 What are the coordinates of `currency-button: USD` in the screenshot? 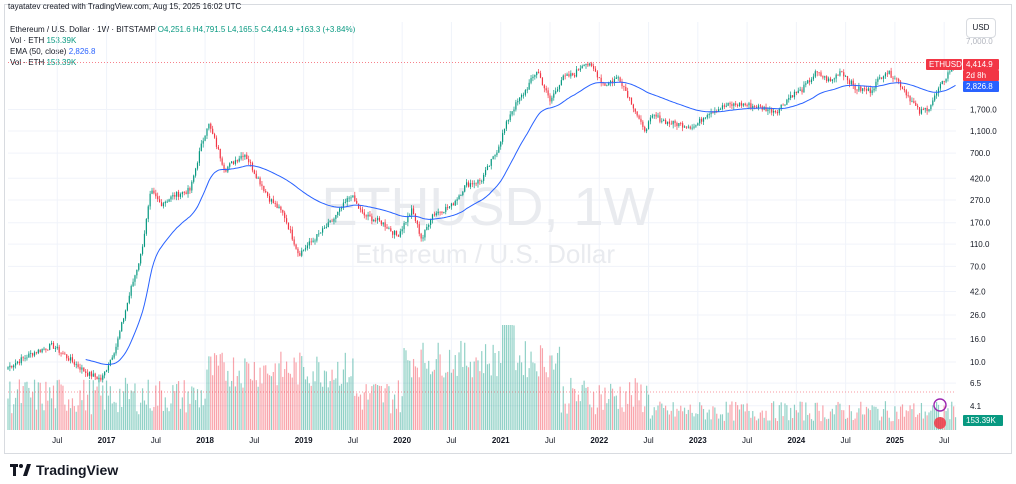 It's located at (981, 28).